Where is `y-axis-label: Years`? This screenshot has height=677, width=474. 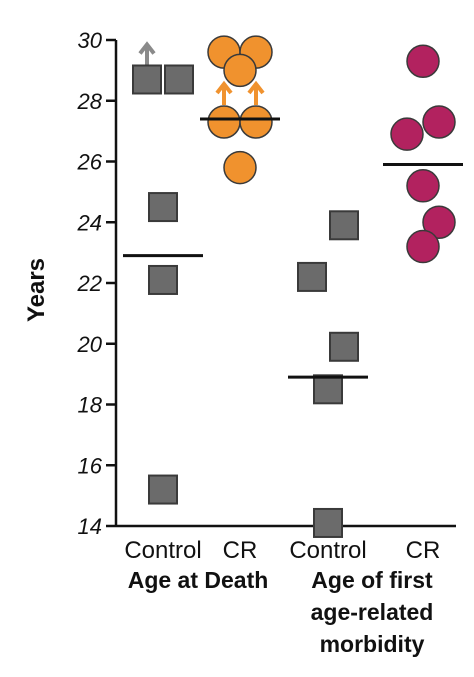 y-axis-label: Years is located at coordinates (36, 290).